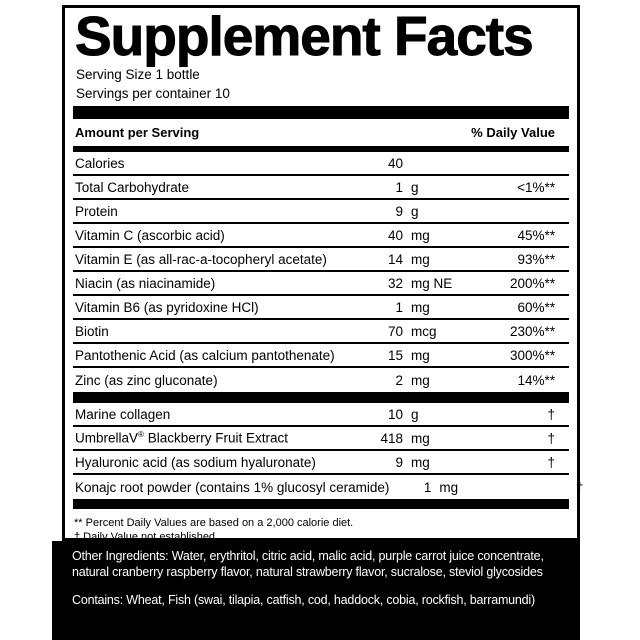  I want to click on table-row-biotin: Biotin 70 mcg 230%**, so click(321, 332).